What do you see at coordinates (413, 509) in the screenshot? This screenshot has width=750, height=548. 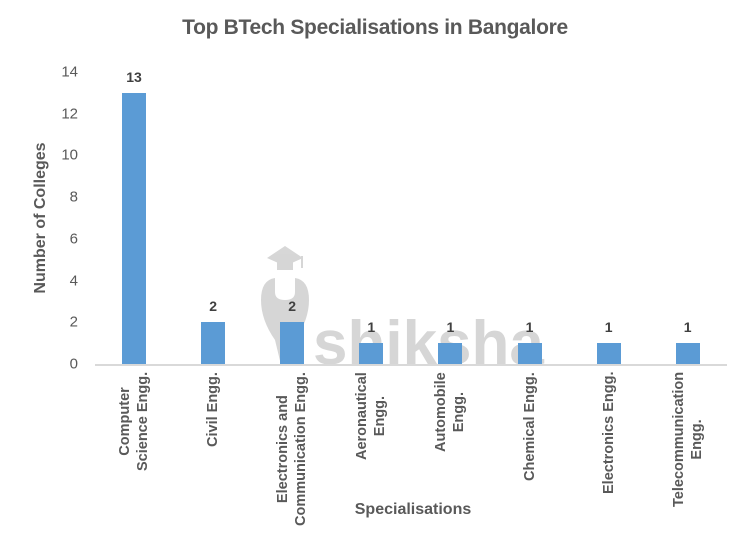 I see `x-axis-title: Specialisations` at bounding box center [413, 509].